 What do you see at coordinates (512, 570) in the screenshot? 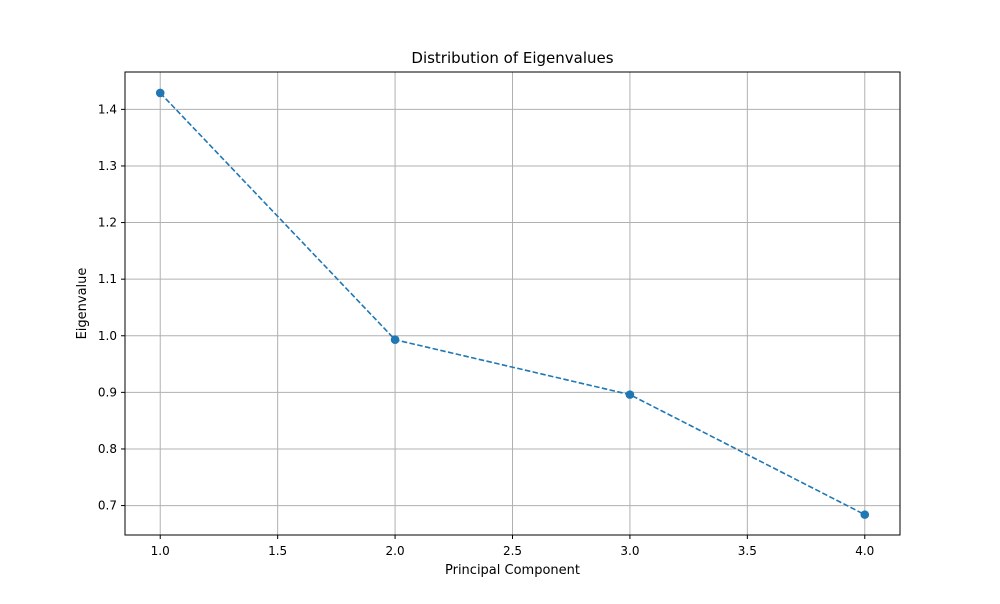
I see `x-axis-label: Principal Component` at bounding box center [512, 570].